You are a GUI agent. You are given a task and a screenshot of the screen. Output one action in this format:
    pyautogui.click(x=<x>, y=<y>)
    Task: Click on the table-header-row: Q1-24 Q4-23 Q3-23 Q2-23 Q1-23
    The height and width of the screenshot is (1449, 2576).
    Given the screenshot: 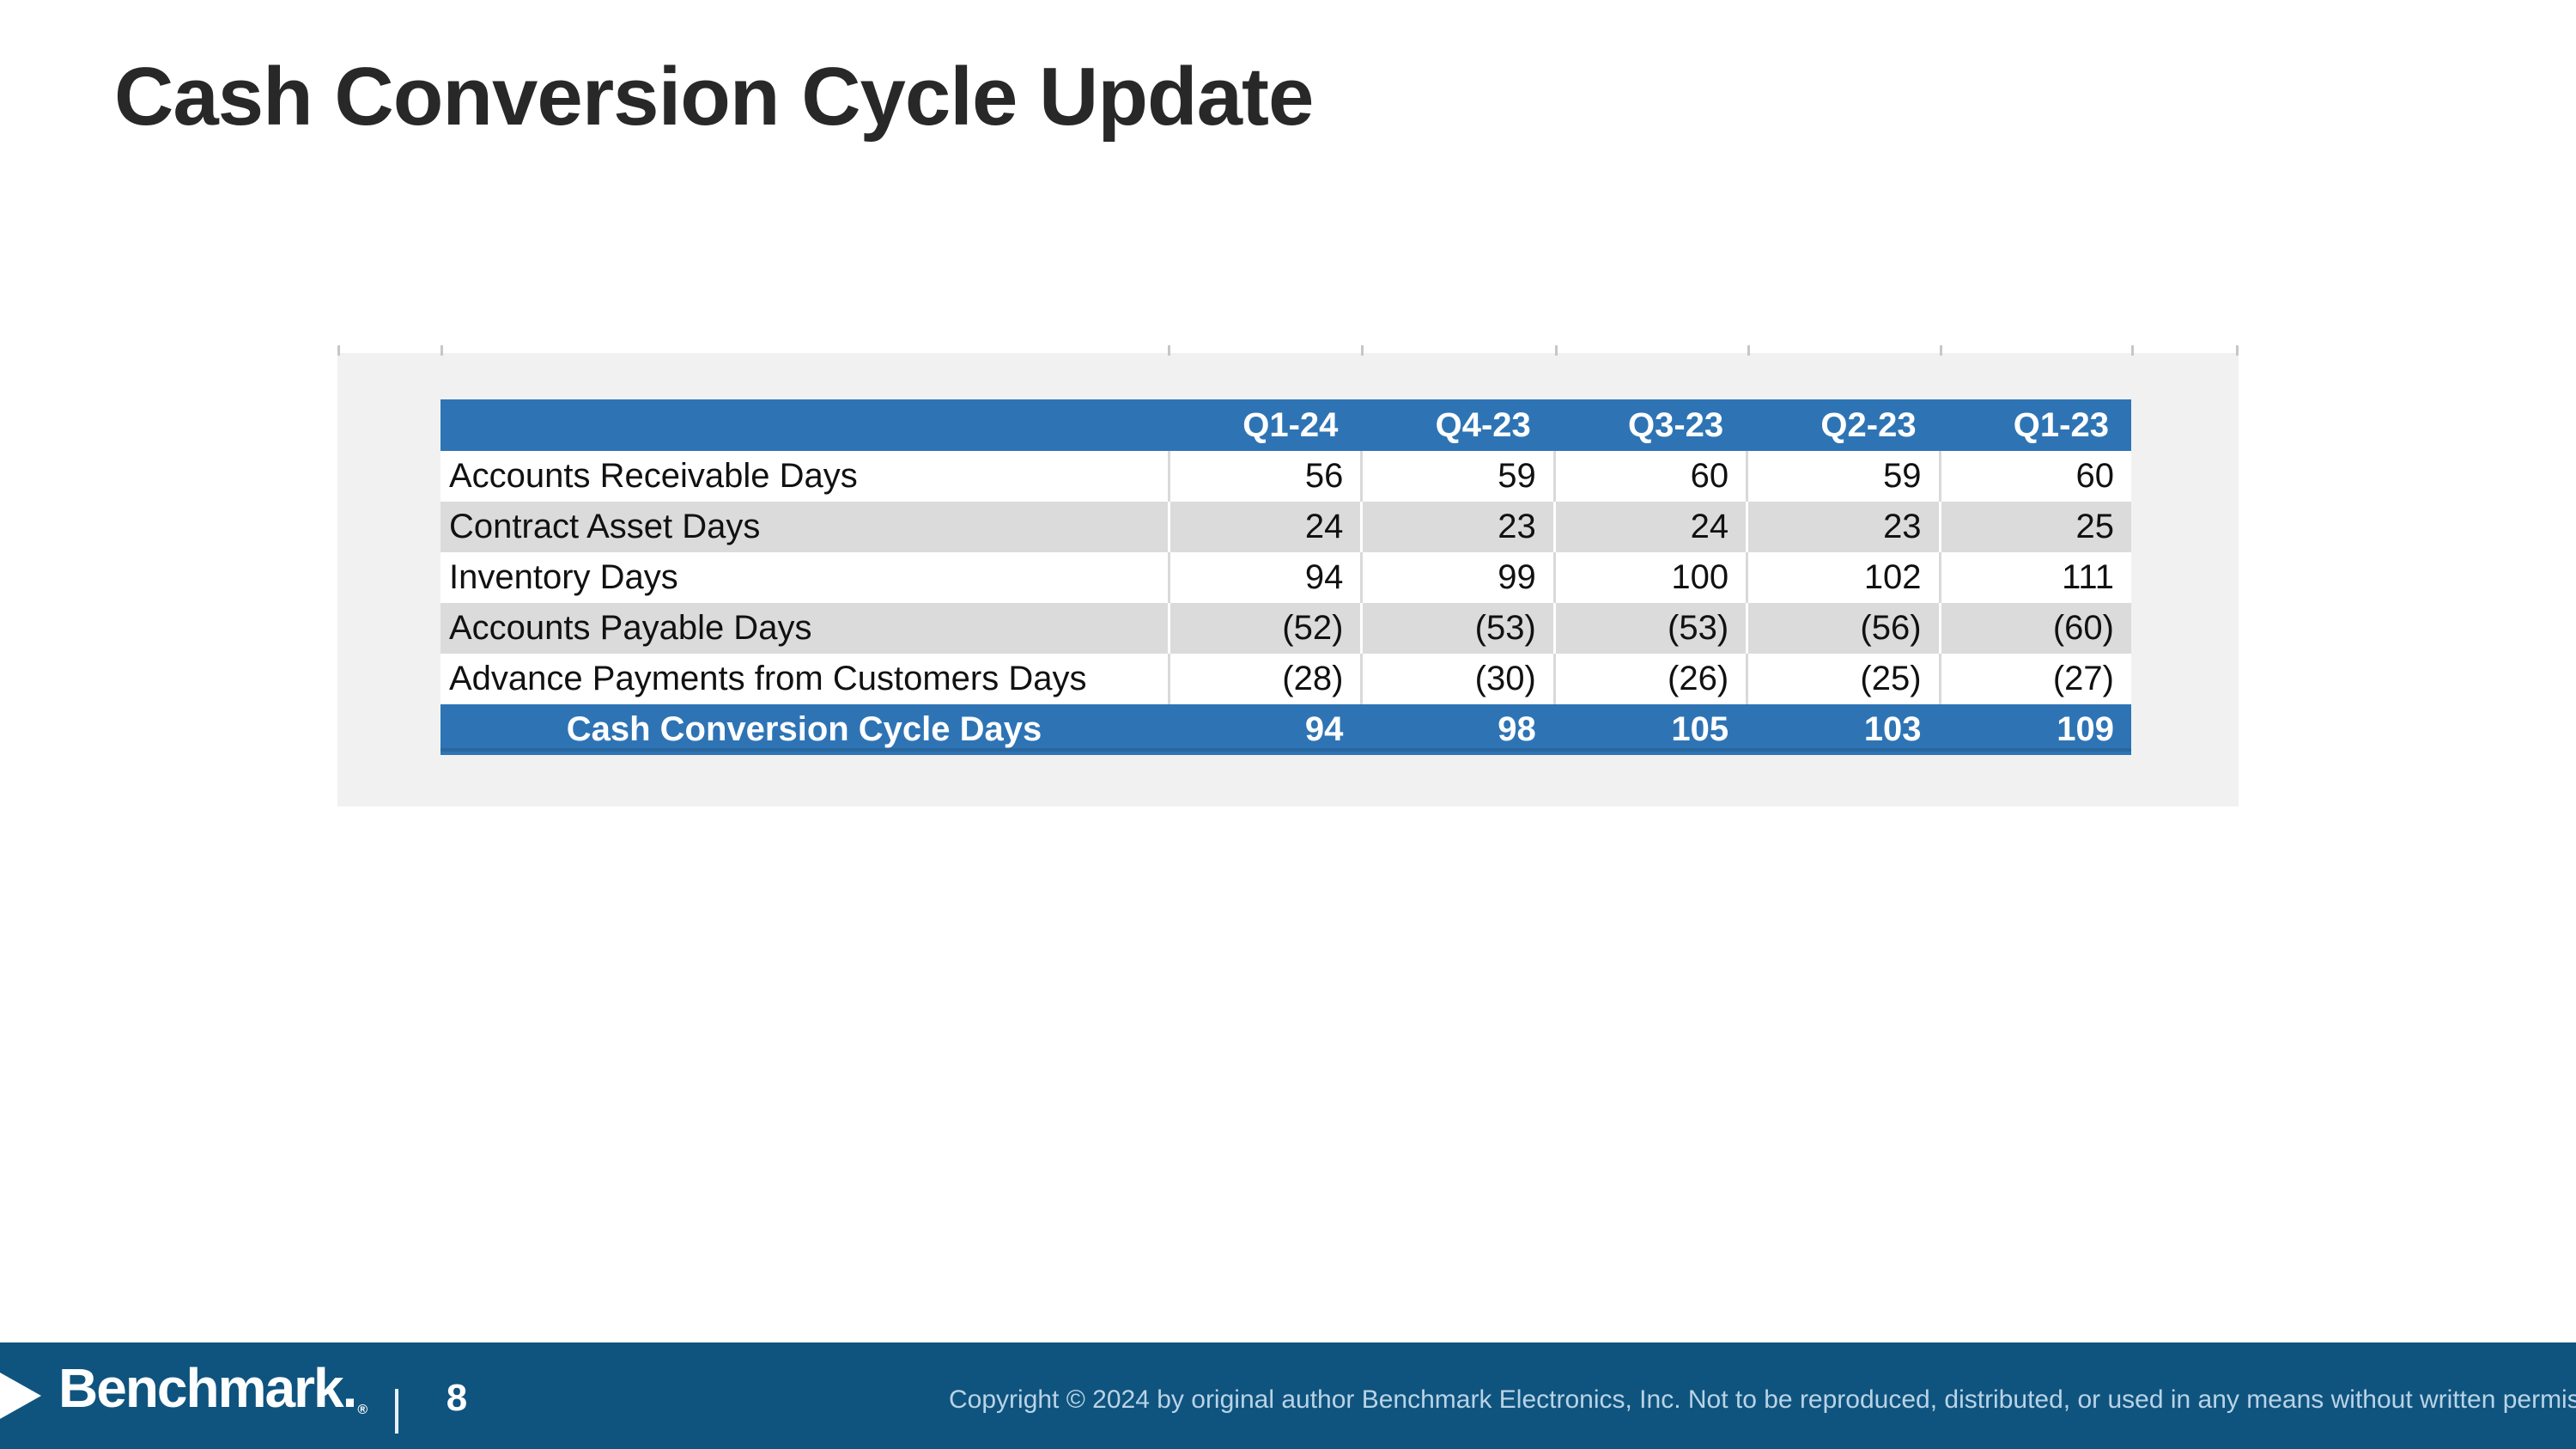 What is the action you would take?
    pyautogui.click(x=1286, y=425)
    